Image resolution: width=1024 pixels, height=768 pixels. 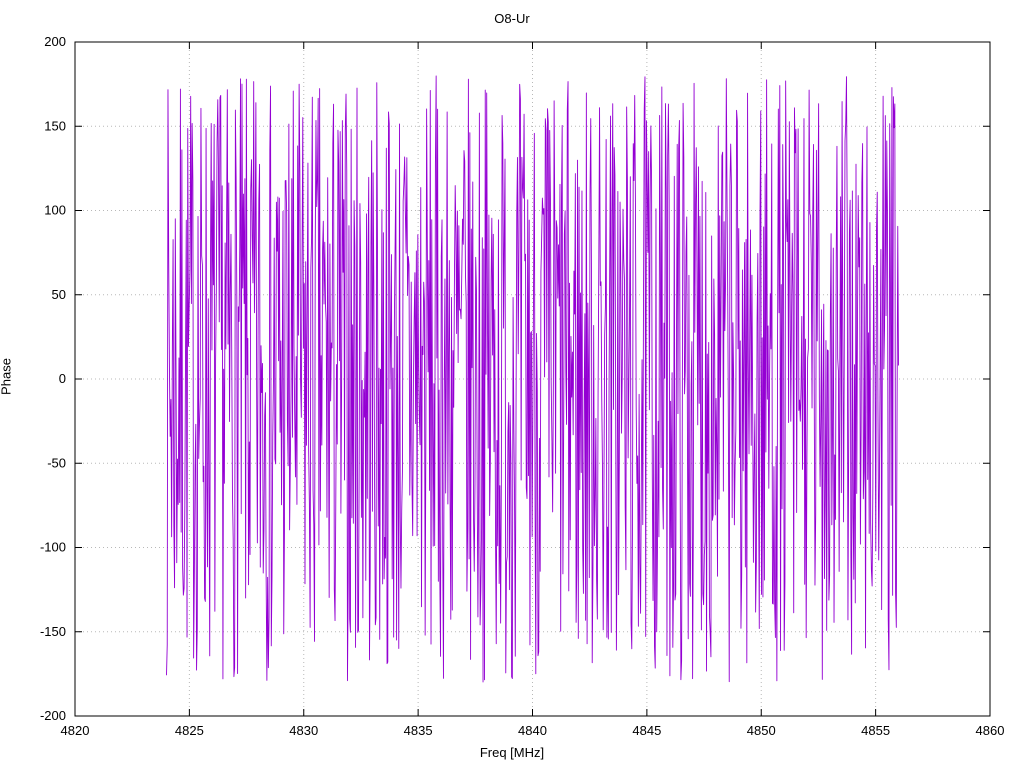 I want to click on x-tick-label: 4820, so click(x=75, y=730).